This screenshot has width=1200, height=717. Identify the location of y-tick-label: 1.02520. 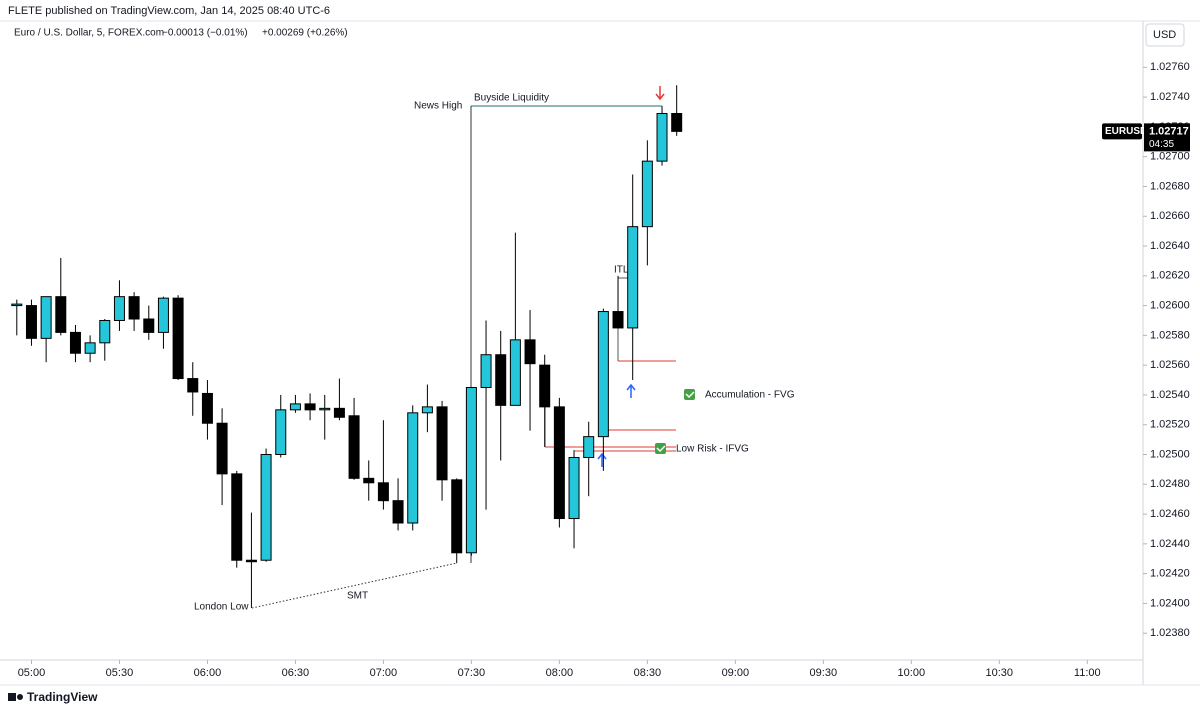
(1170, 425).